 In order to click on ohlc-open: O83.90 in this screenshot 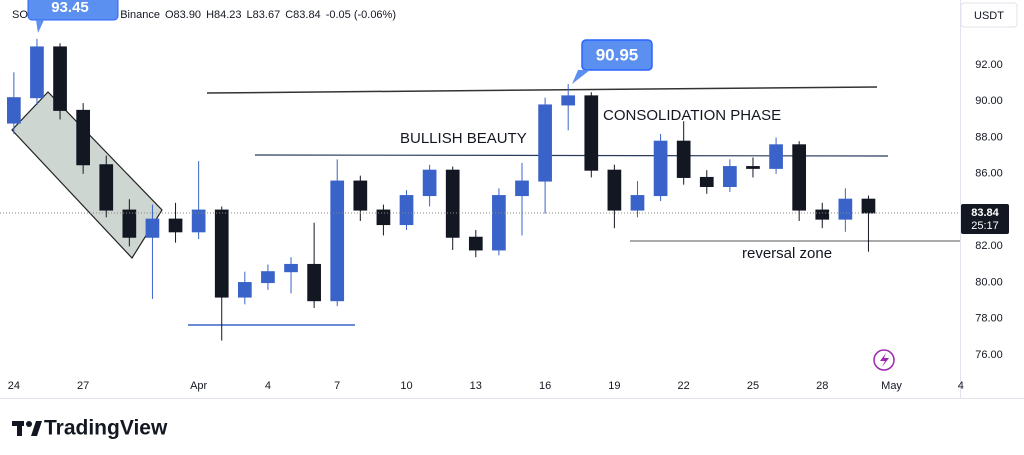, I will do `click(183, 15)`.